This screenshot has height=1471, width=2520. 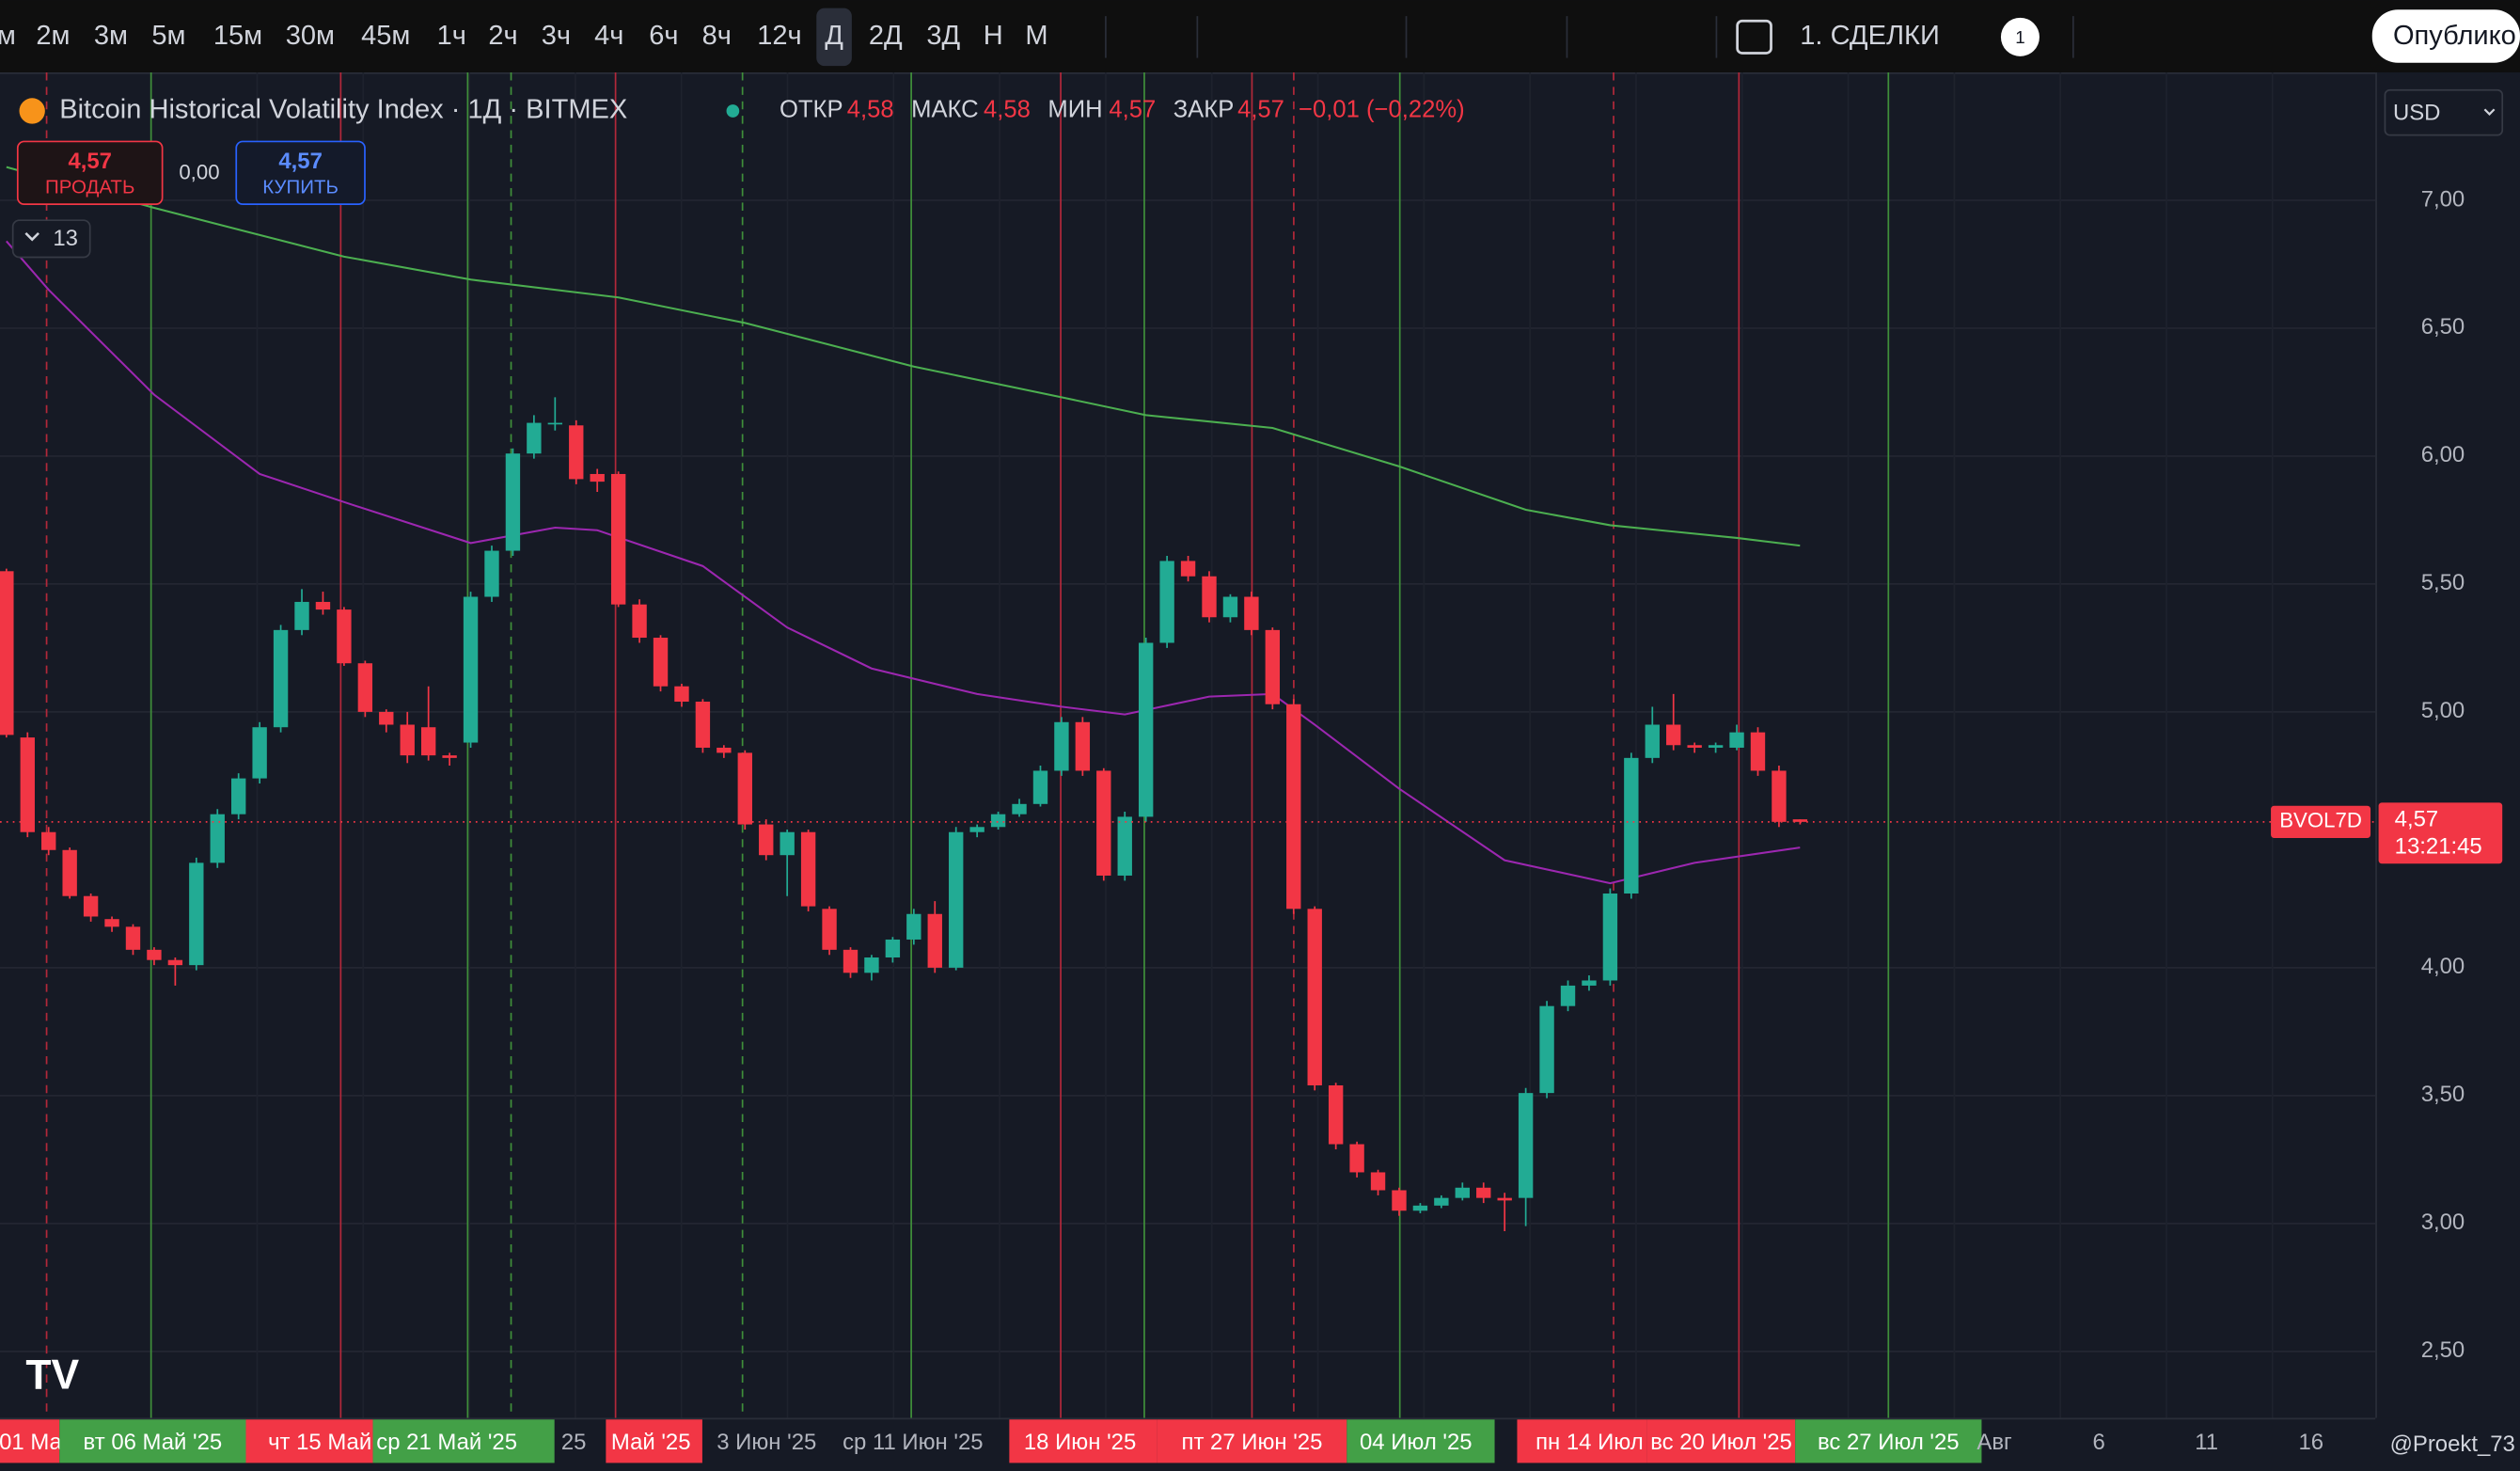 I want to click on x-tick-label: пн 14 Июл, so click(x=1590, y=1442).